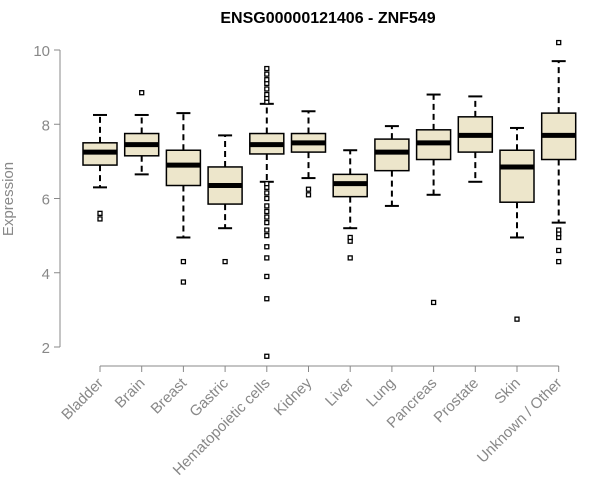 This screenshot has width=600, height=500. Describe the element at coordinates (507, 391) in the screenshot. I see `x-tick-label: Skin` at that location.